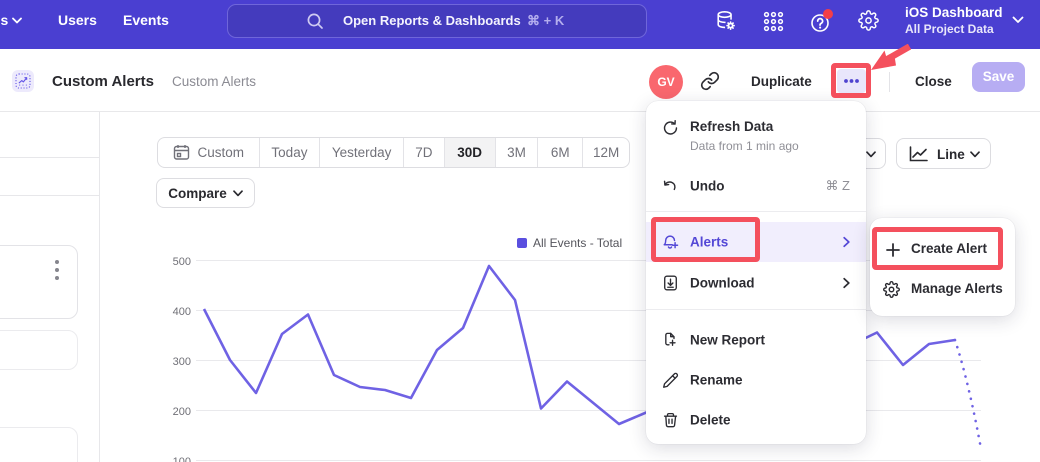 The image size is (1040, 462). Describe the element at coordinates (182, 312) in the screenshot. I see `svg-text: 400` at that location.